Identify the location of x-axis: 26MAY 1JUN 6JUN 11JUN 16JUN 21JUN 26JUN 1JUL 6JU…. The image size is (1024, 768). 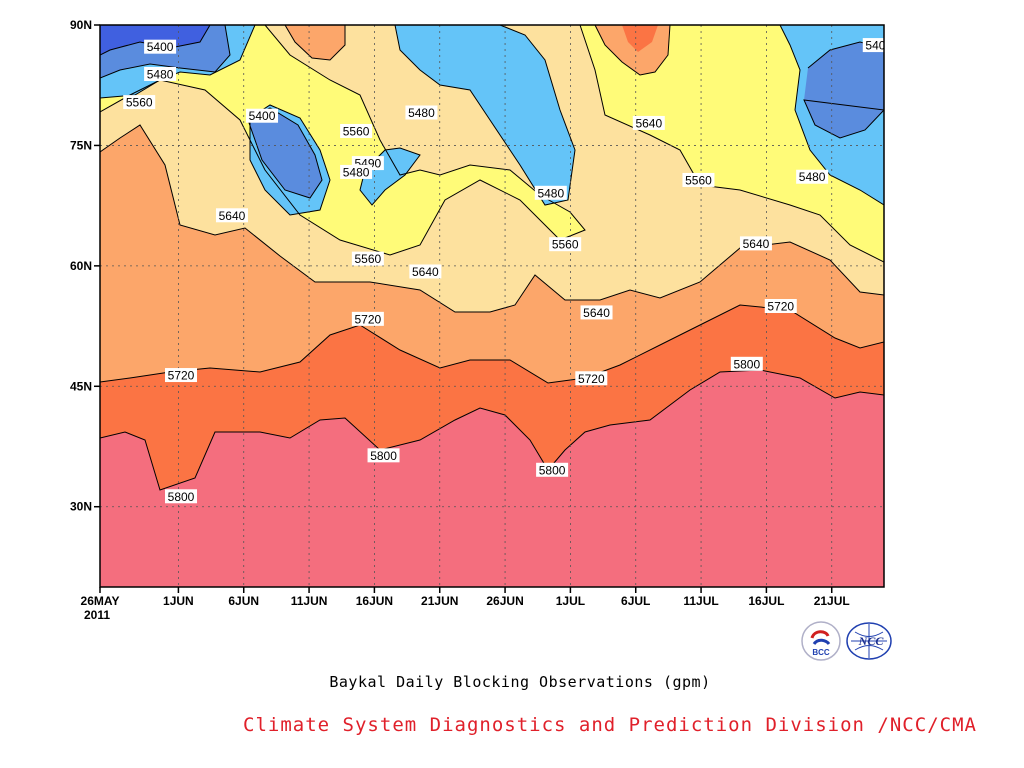
(465, 597).